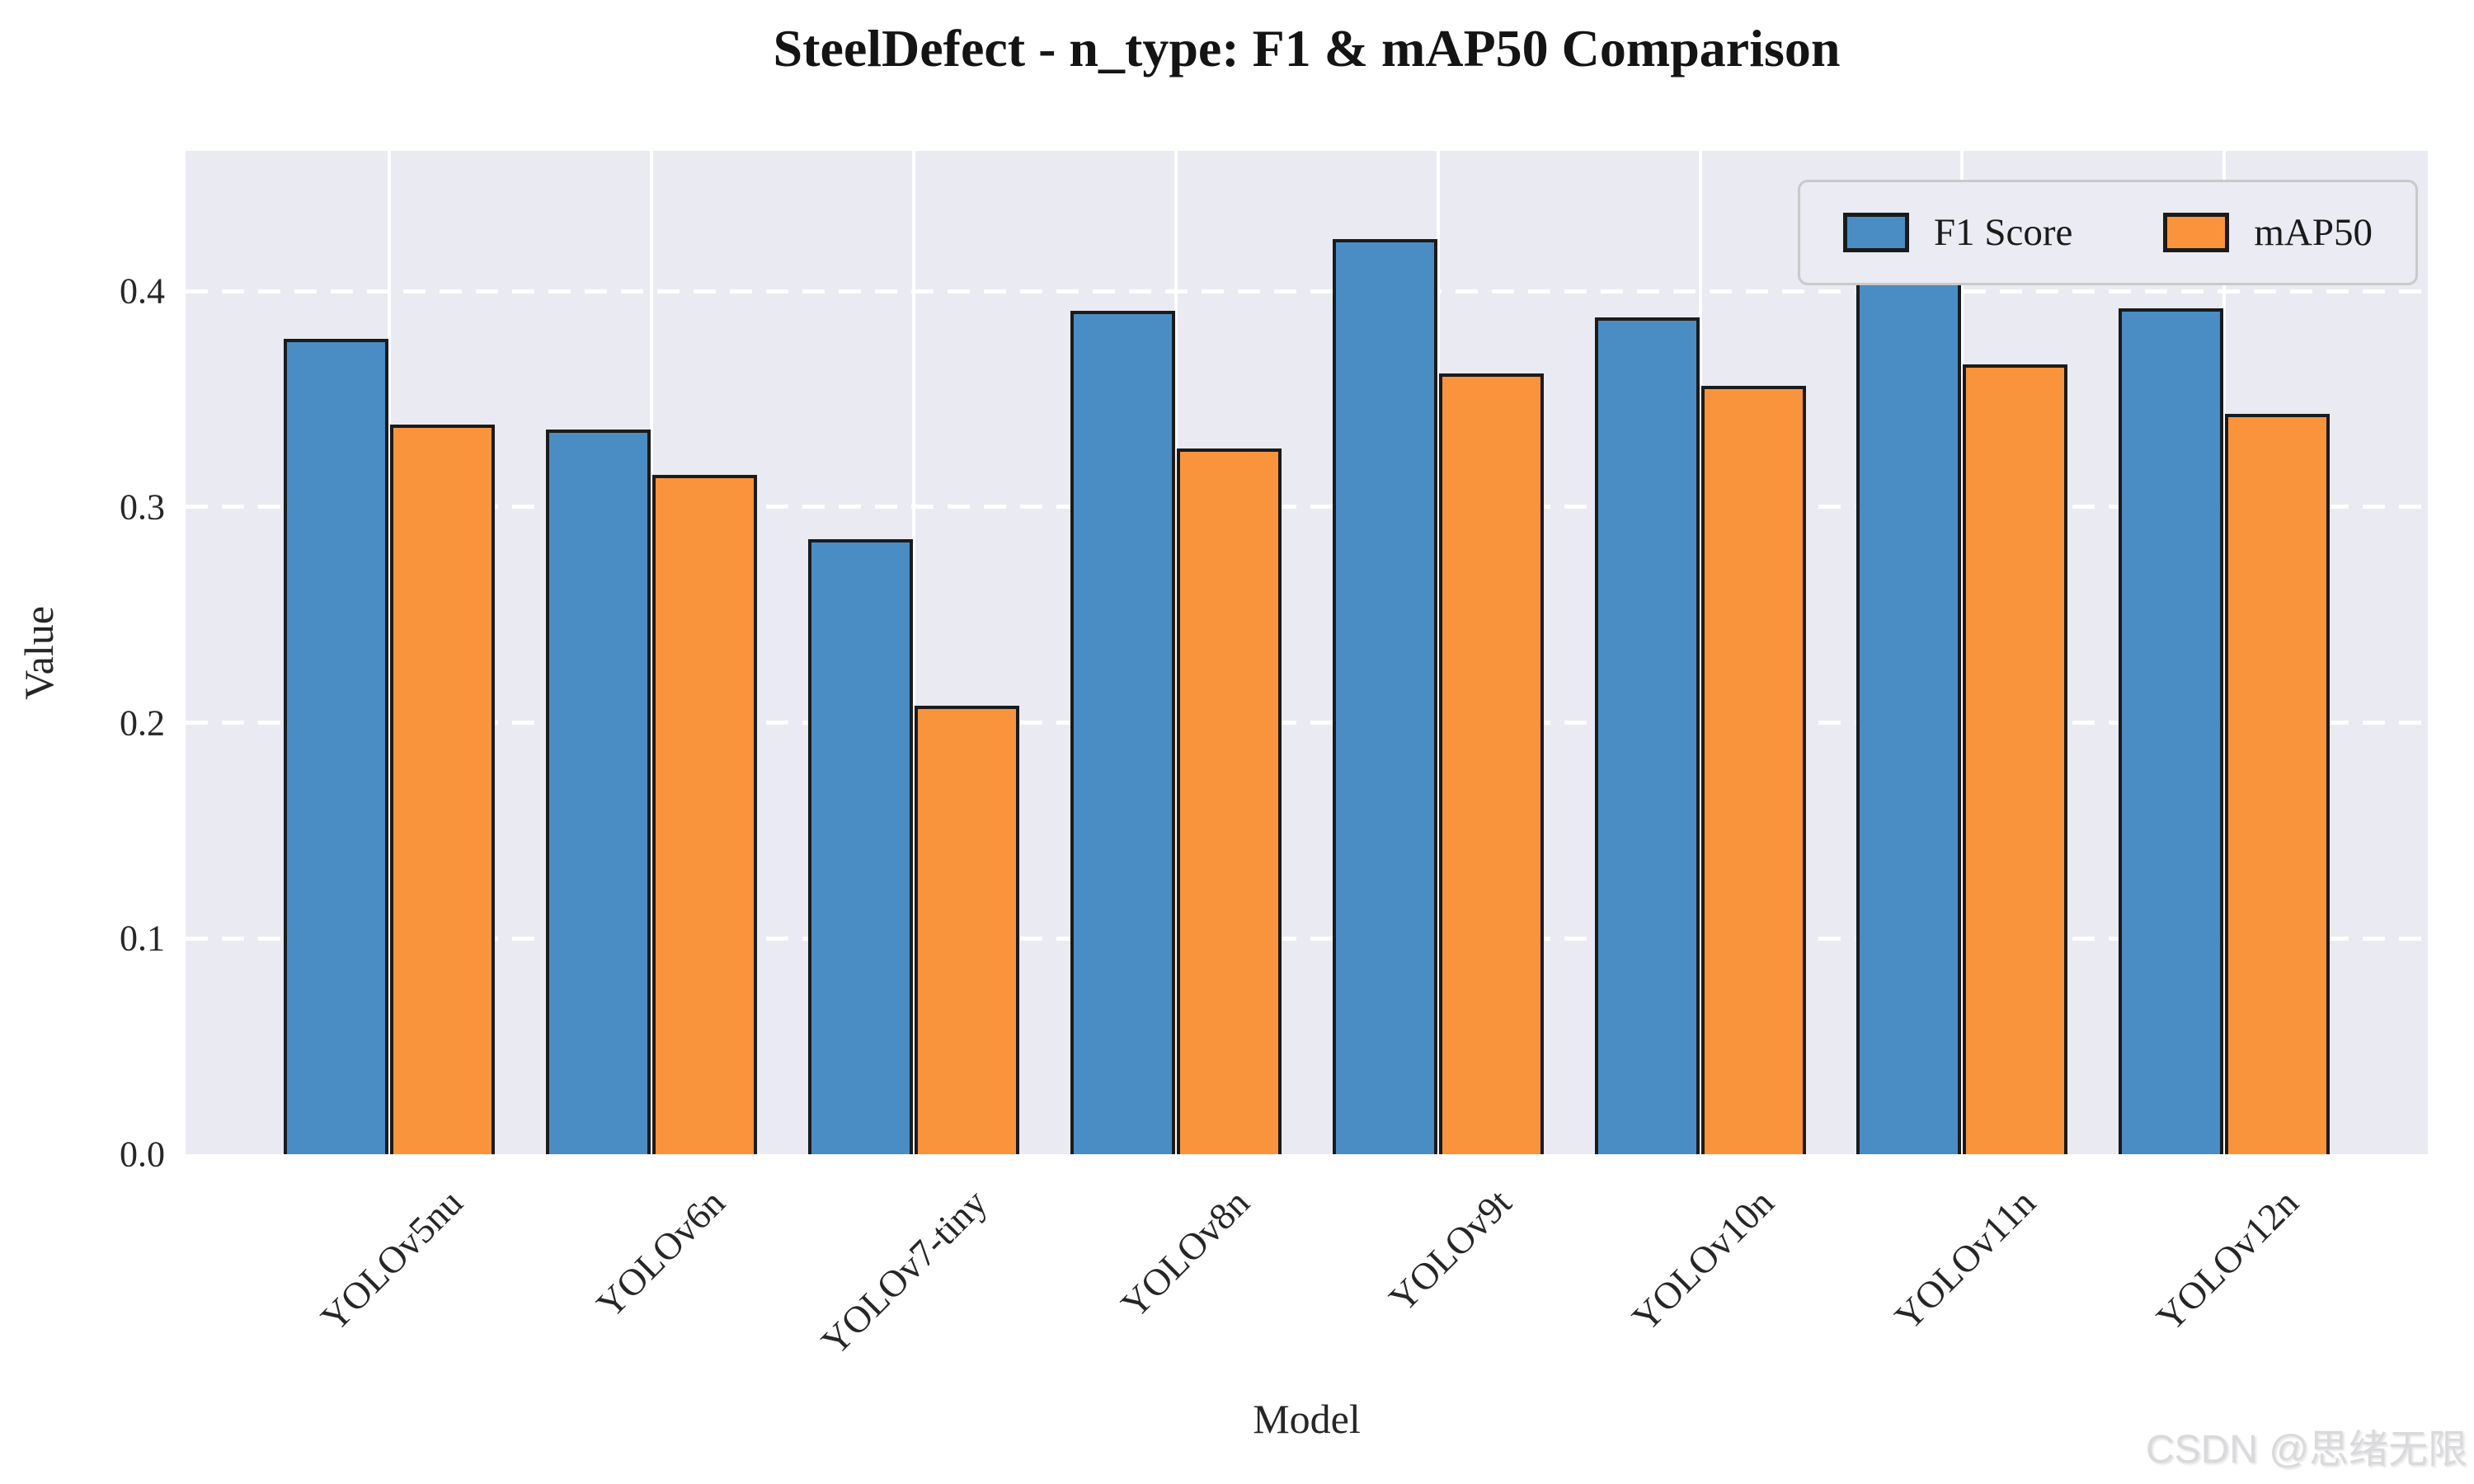  I want to click on bar-f1-score-yolov10n, so click(1647, 735).